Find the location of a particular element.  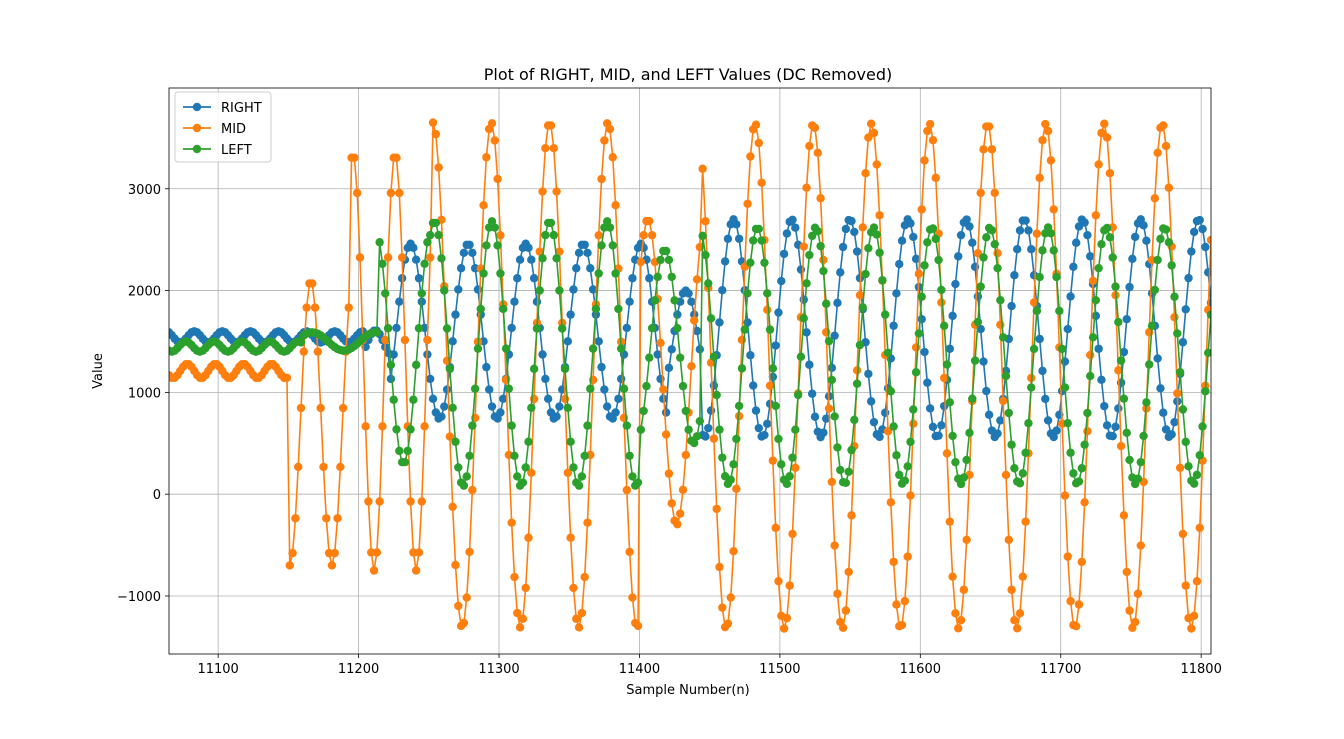

x-tick-label: 11400 is located at coordinates (639, 669).